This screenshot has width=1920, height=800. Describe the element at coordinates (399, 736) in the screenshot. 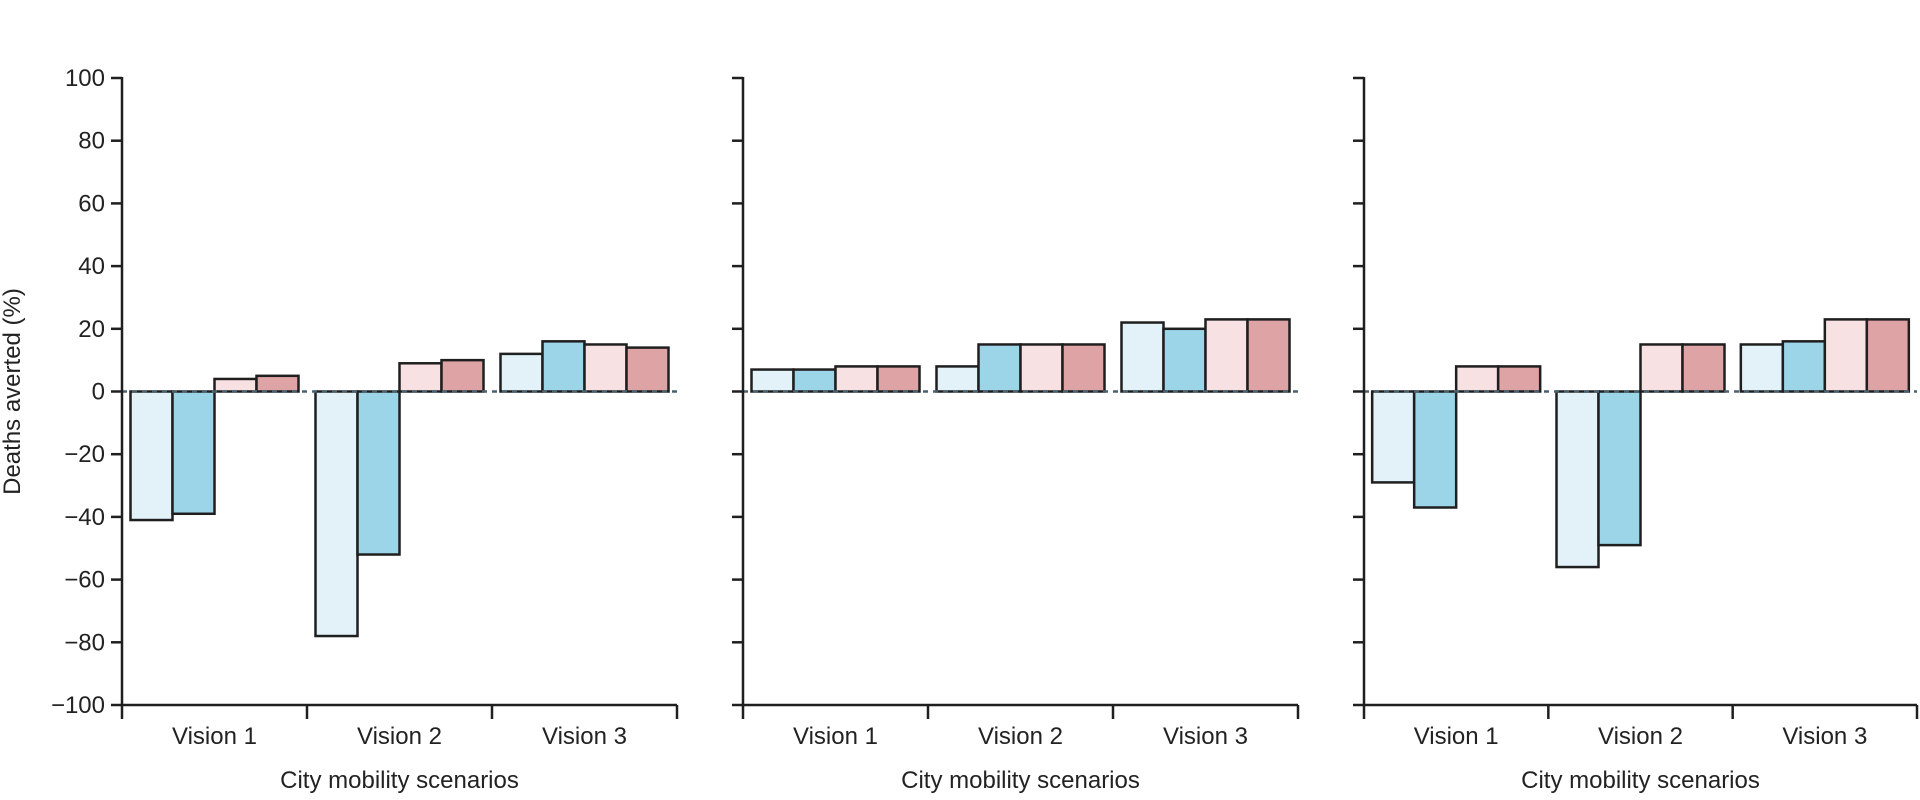

I see `category-label-p1-2: Vision 2` at that location.